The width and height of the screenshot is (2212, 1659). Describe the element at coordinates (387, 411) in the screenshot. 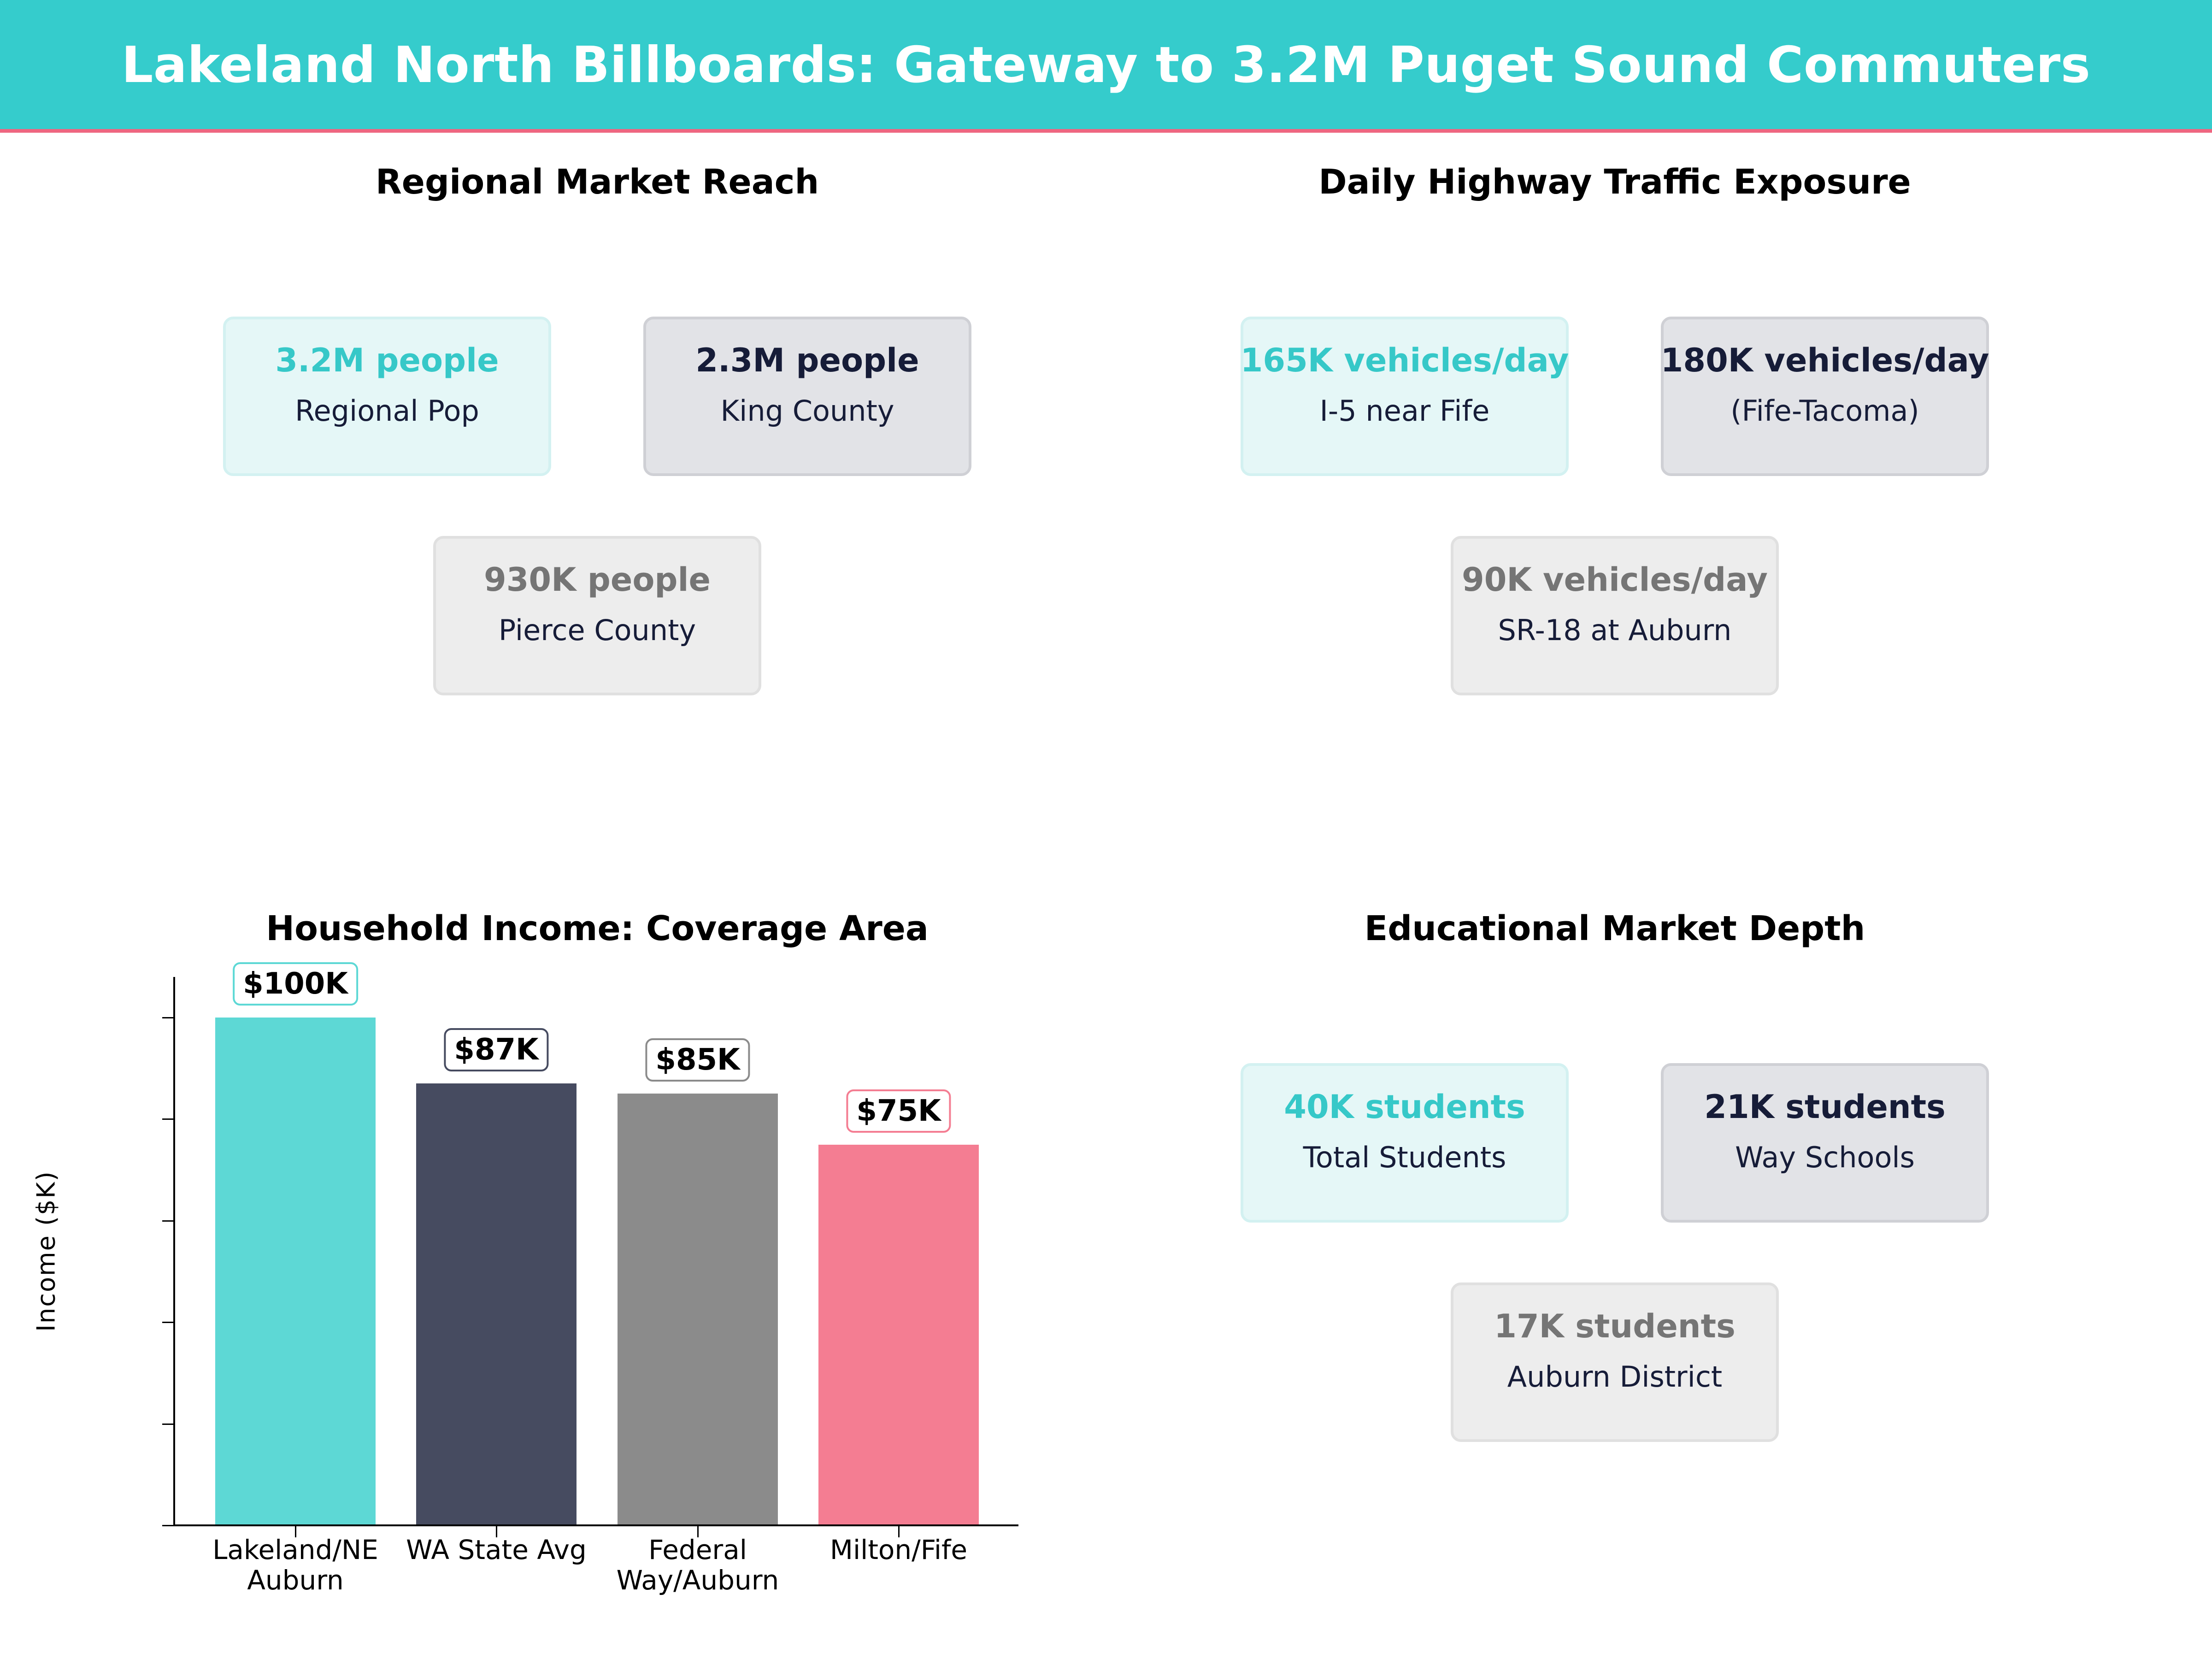

I see `stat-label: Regional Pop` at that location.